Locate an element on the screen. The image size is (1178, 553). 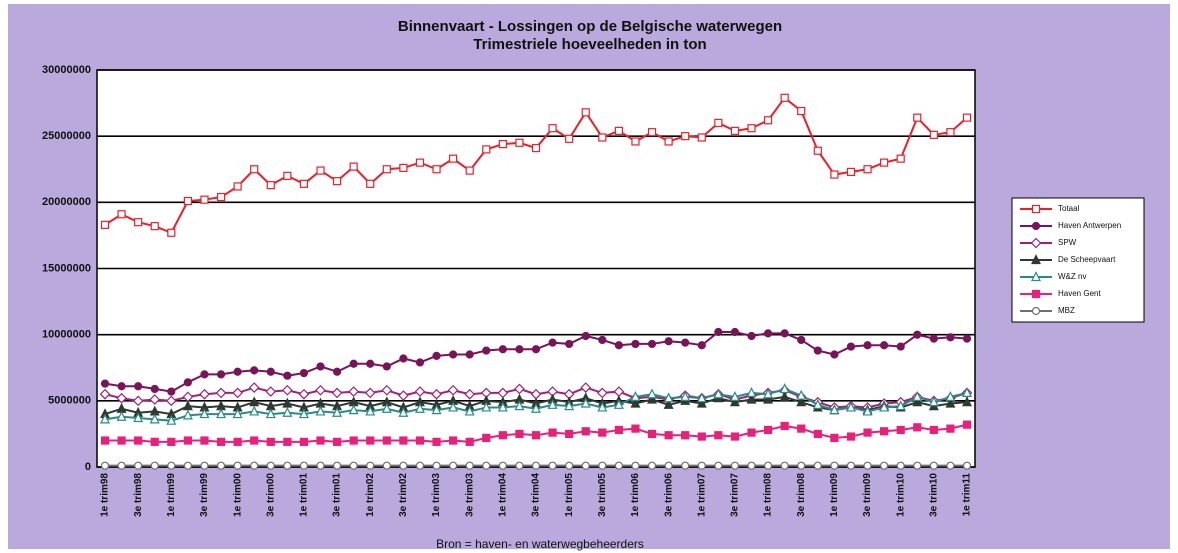
legend-label: Haven Antwerpen is located at coordinates (1089, 225).